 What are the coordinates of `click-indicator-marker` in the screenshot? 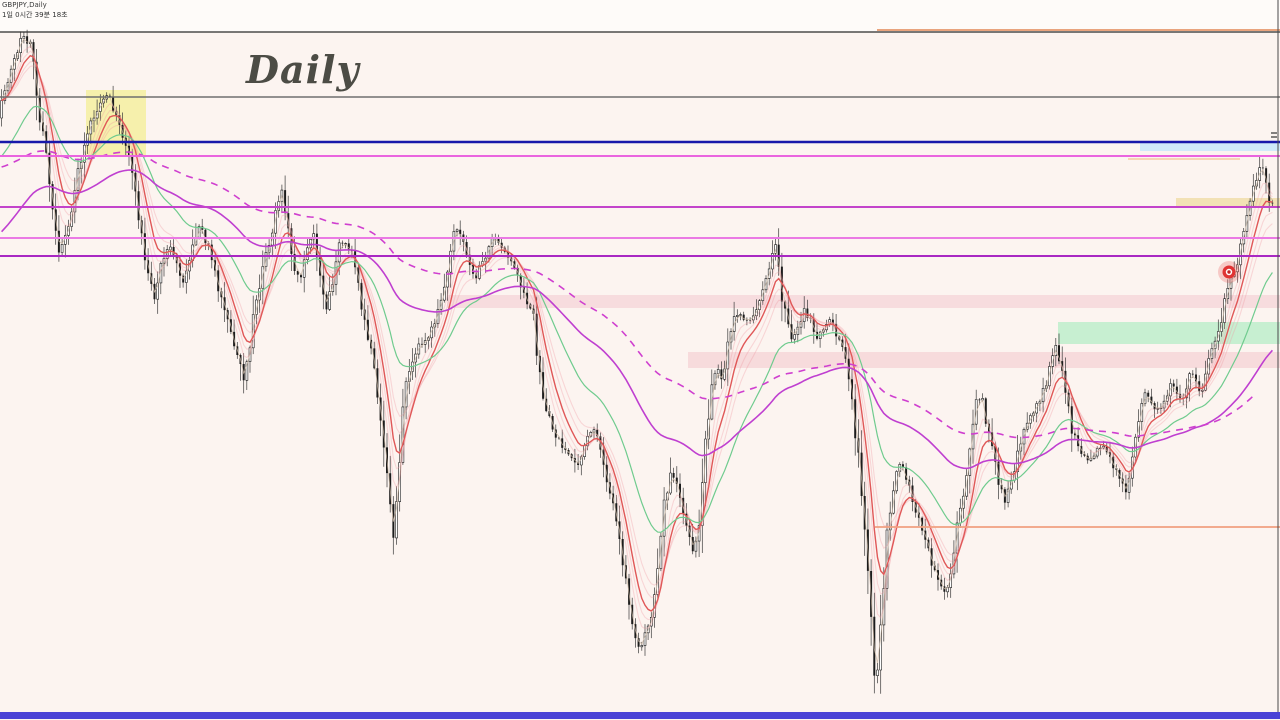 It's located at (1229, 272).